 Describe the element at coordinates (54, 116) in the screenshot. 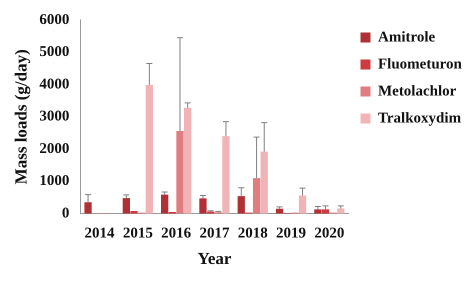

I see `y-tick-label: 3000` at that location.